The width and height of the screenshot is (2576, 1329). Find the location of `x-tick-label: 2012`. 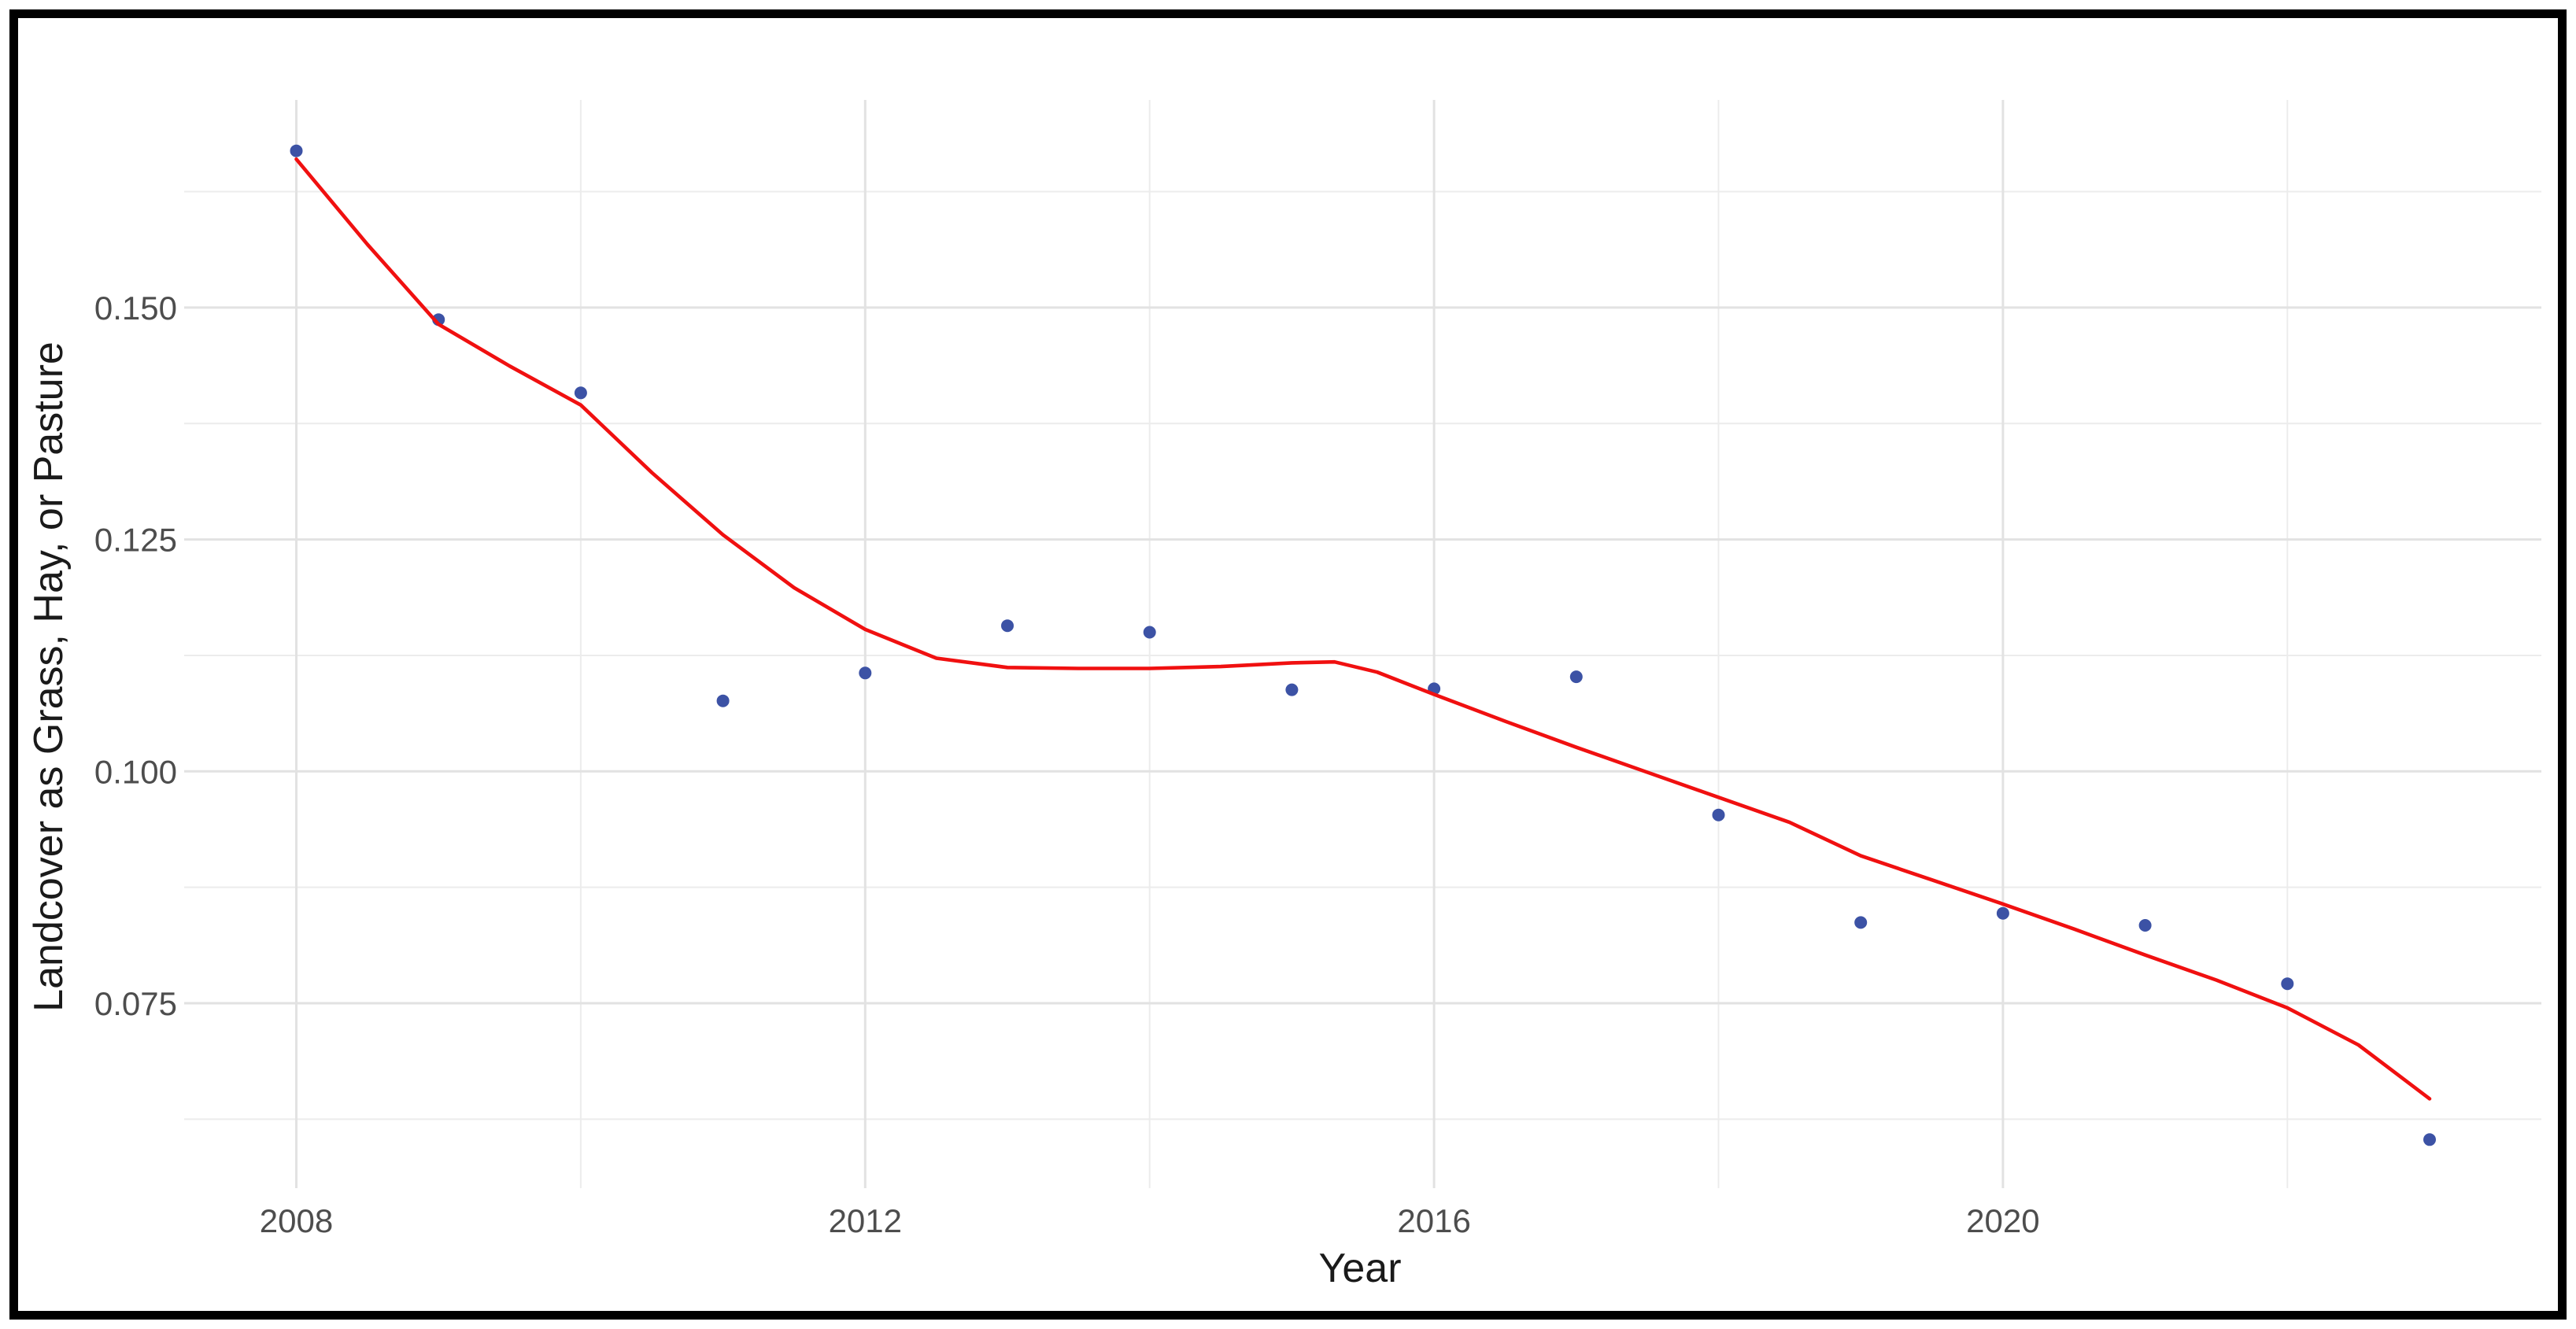

x-tick-label: 2012 is located at coordinates (865, 1220).